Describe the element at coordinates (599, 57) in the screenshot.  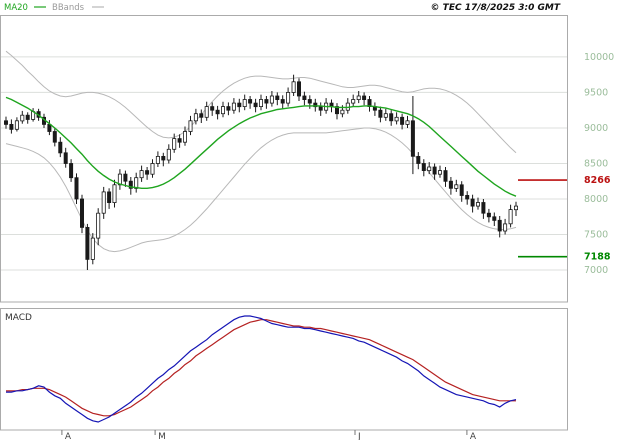
I see `price-tick-label: 10000` at that location.